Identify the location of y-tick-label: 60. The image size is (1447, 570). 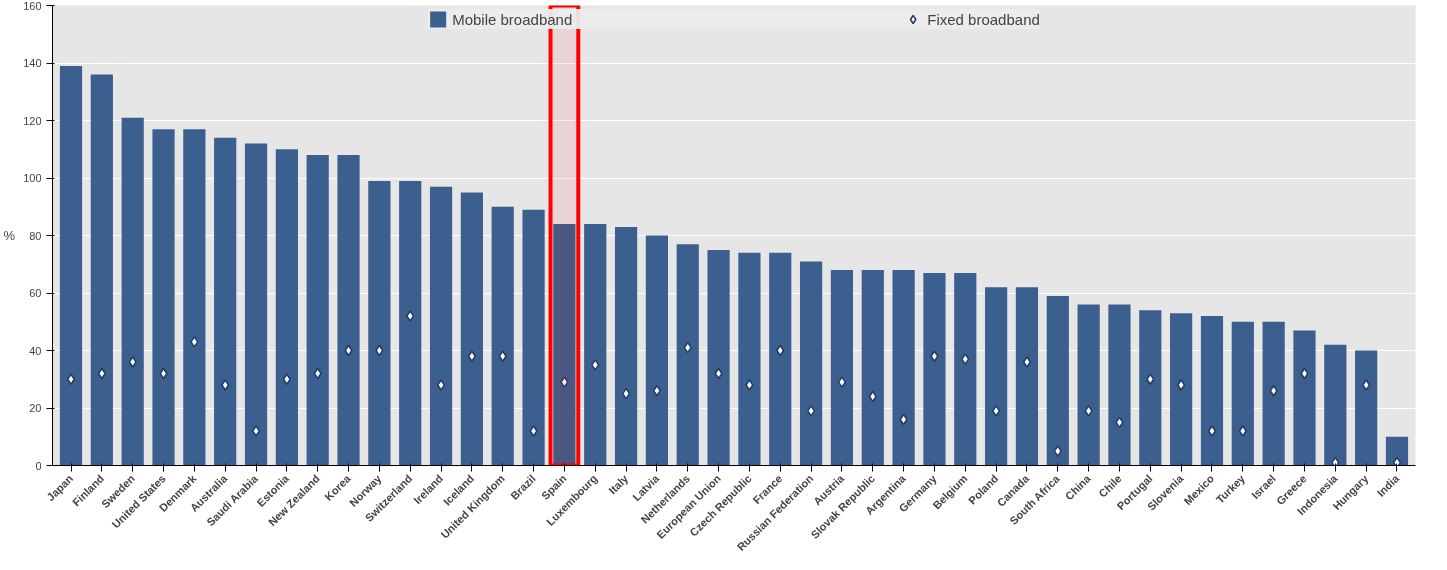
(35, 293).